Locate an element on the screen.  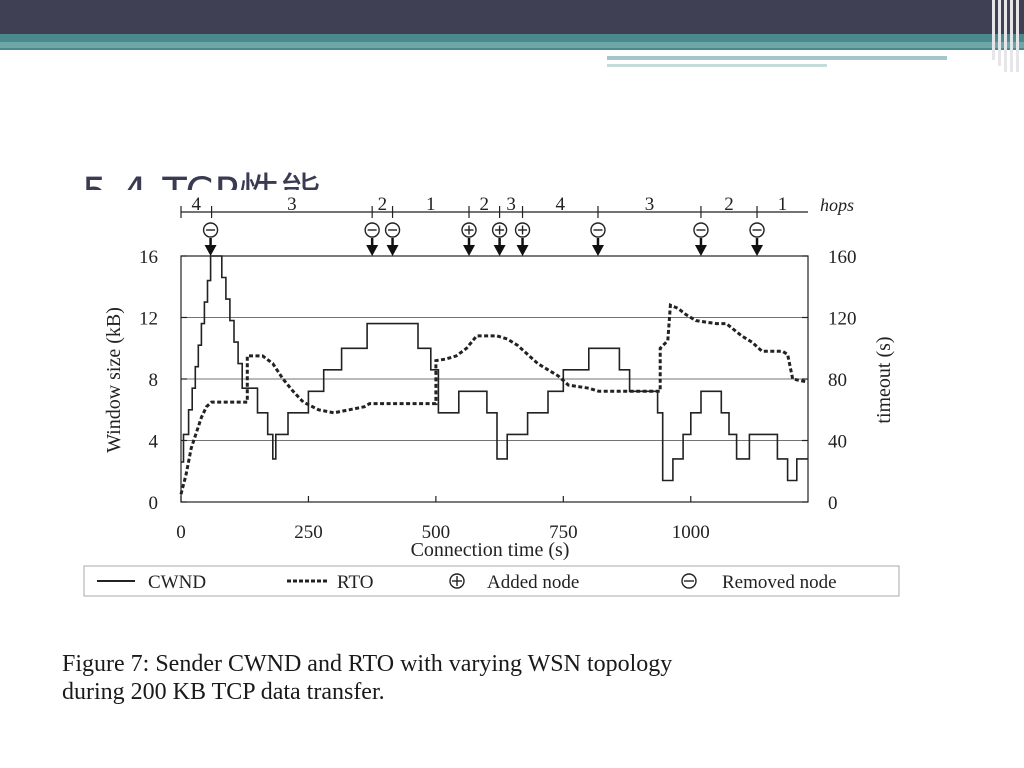
header-accent-line is located at coordinates (777, 58).